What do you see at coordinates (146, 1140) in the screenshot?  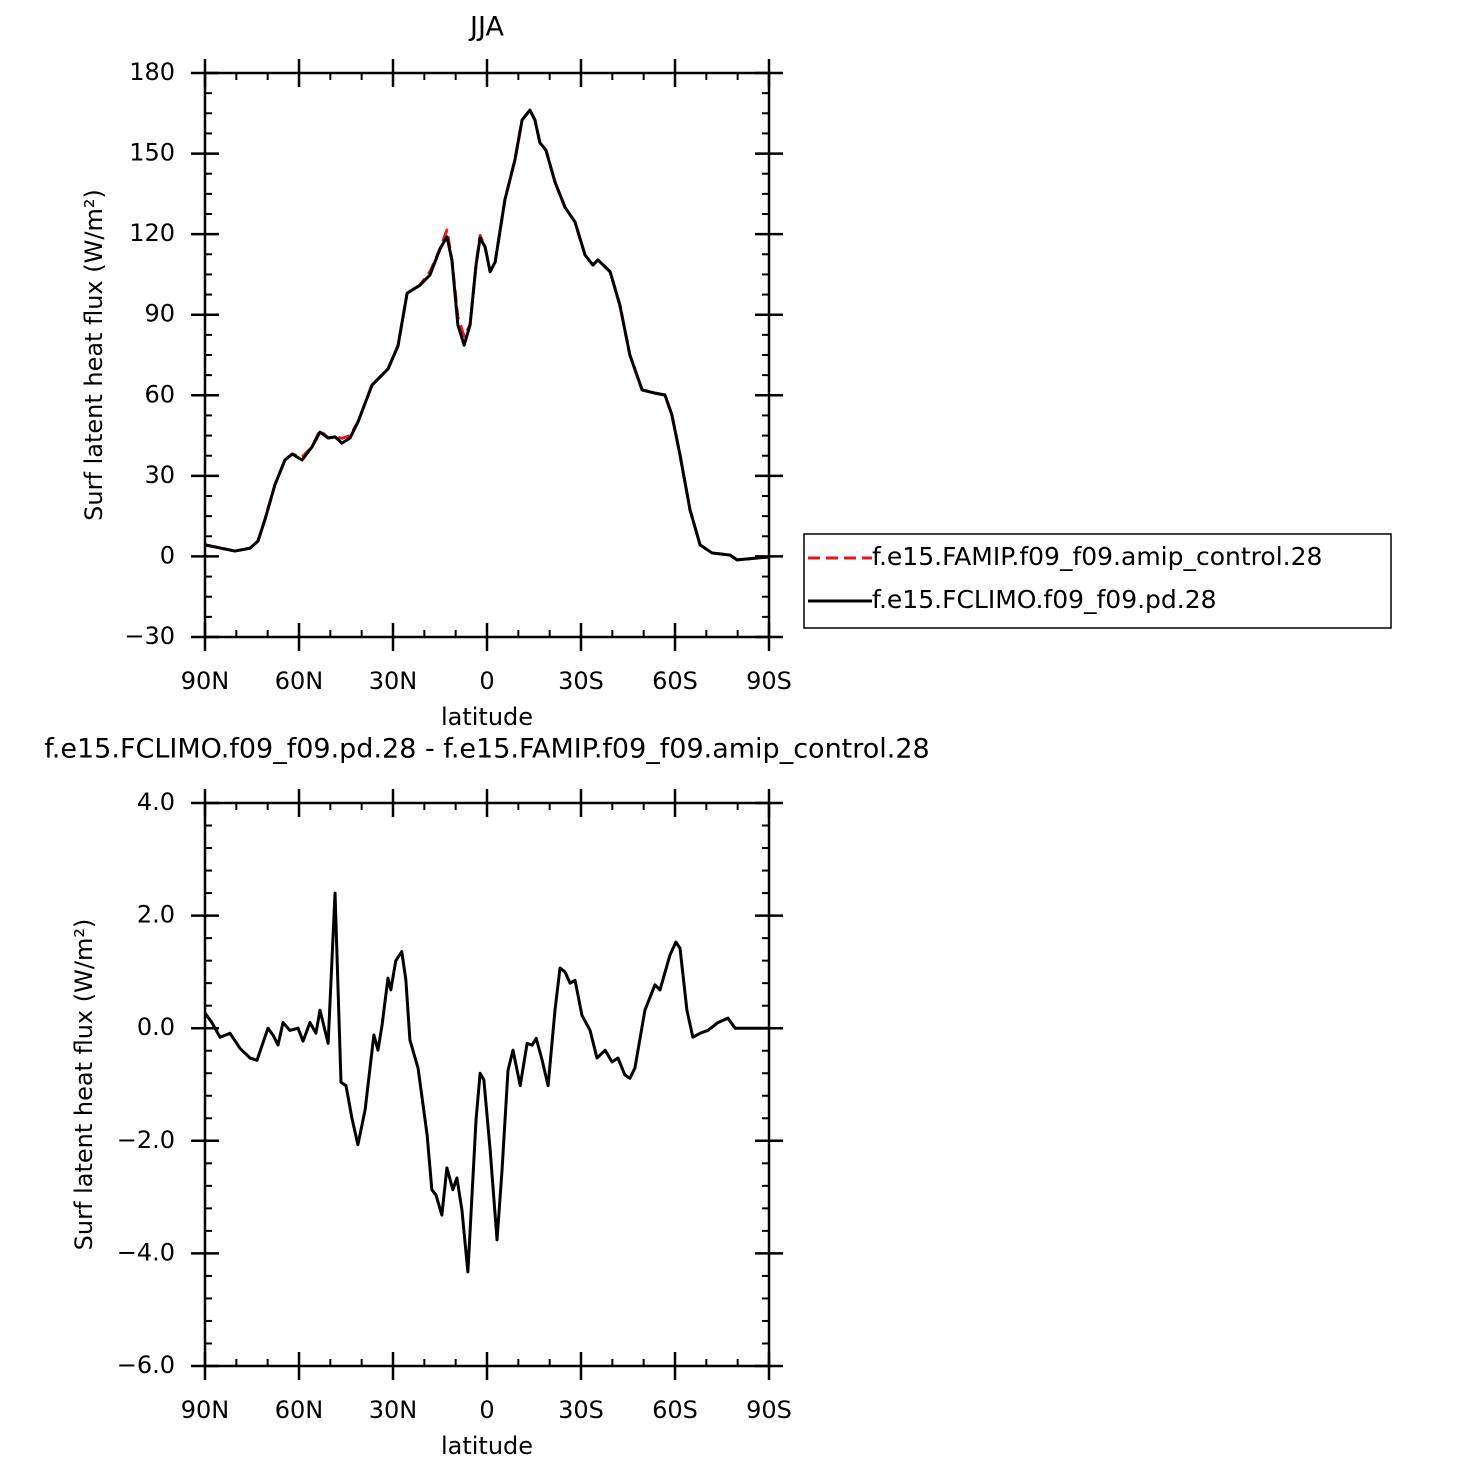 I see `y-tick-label: −2.0` at bounding box center [146, 1140].